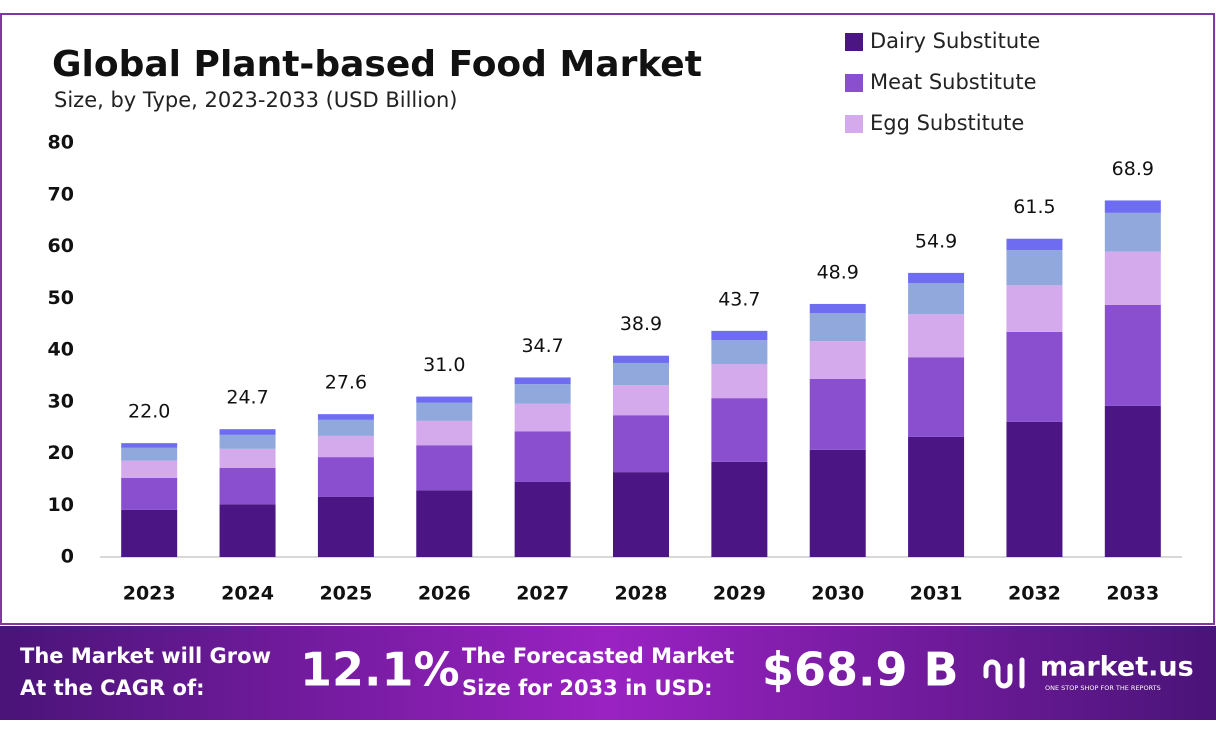  What do you see at coordinates (61, 401) in the screenshot?
I see `y-tick-label: 30` at bounding box center [61, 401].